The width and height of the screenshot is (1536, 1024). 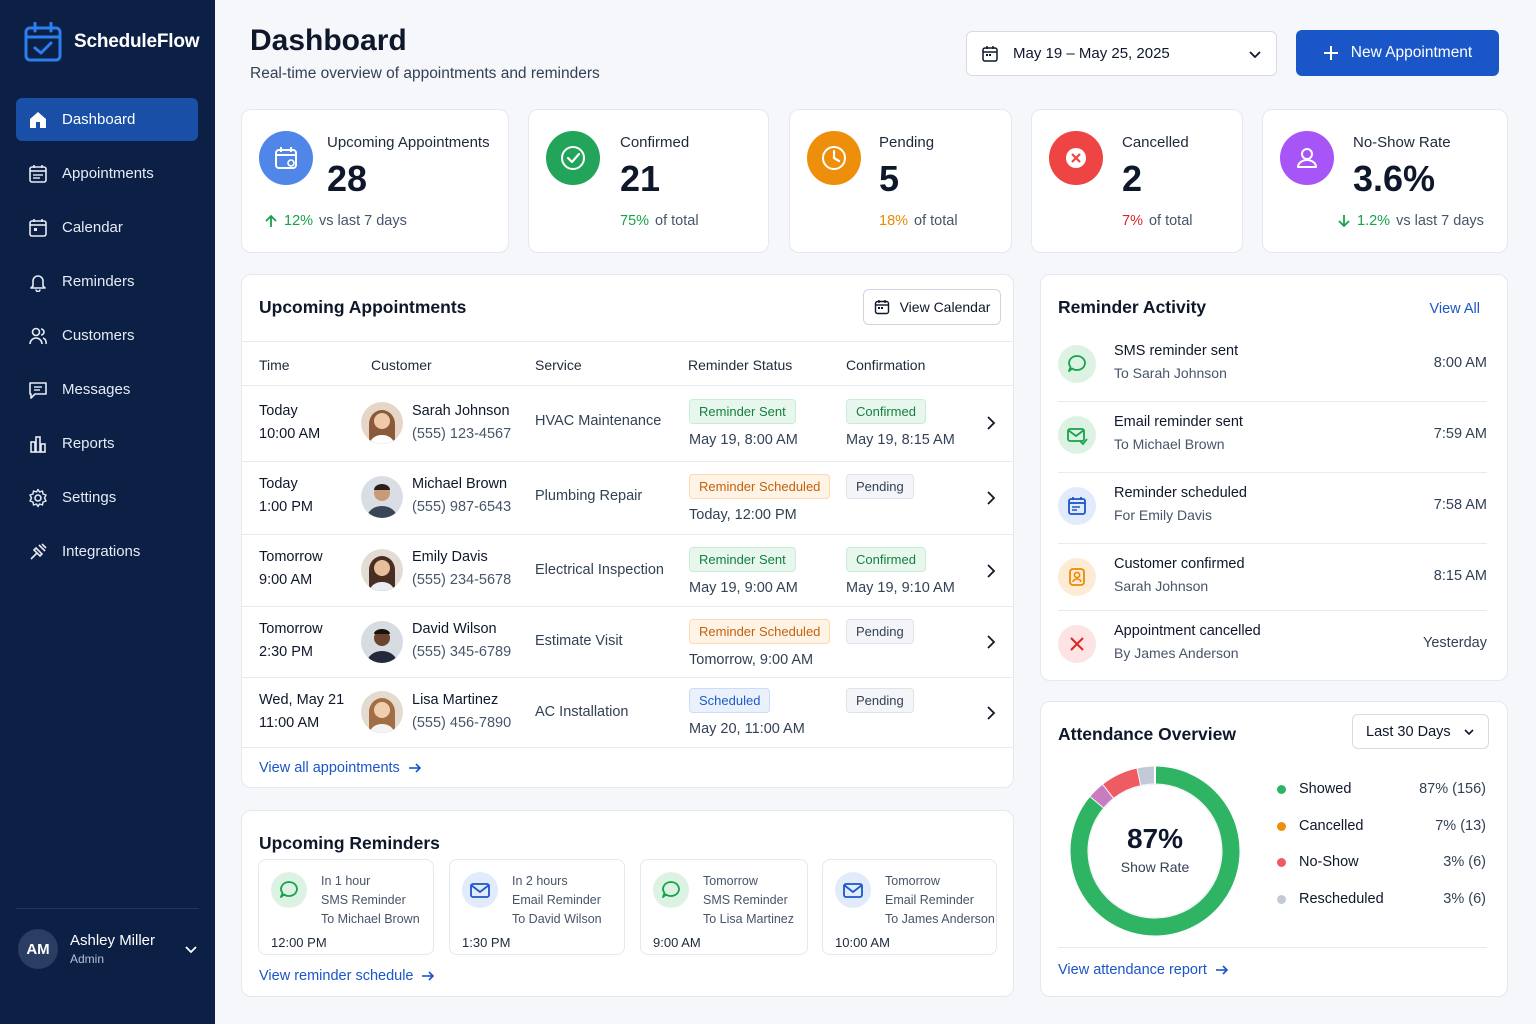 I want to click on sidebar-item-dashboard: Dashboard, so click(x=107, y=119).